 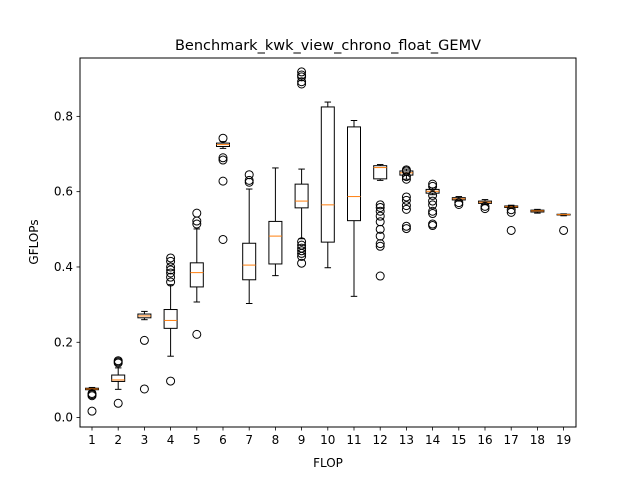 What do you see at coordinates (328, 463) in the screenshot?
I see `x-axis-label: FLOP` at bounding box center [328, 463].